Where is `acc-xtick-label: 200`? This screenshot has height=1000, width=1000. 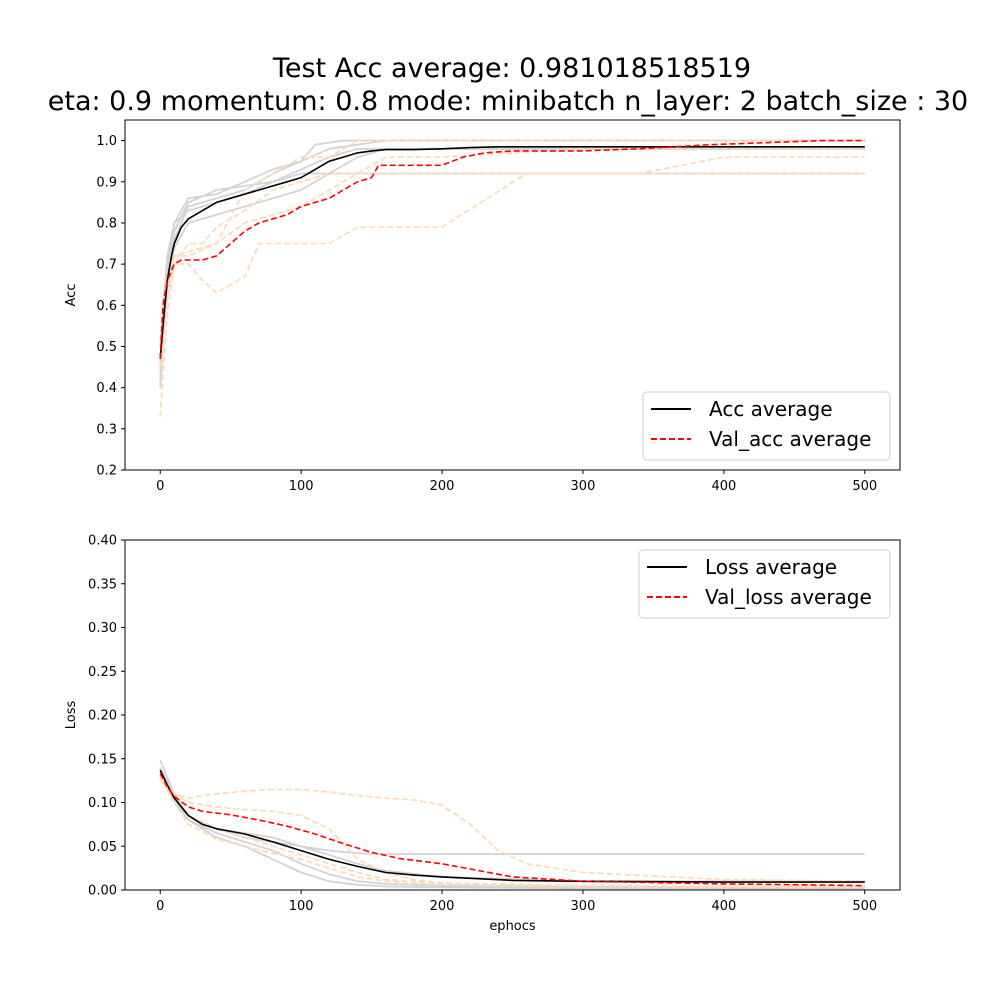 acc-xtick-label: 200 is located at coordinates (442, 486).